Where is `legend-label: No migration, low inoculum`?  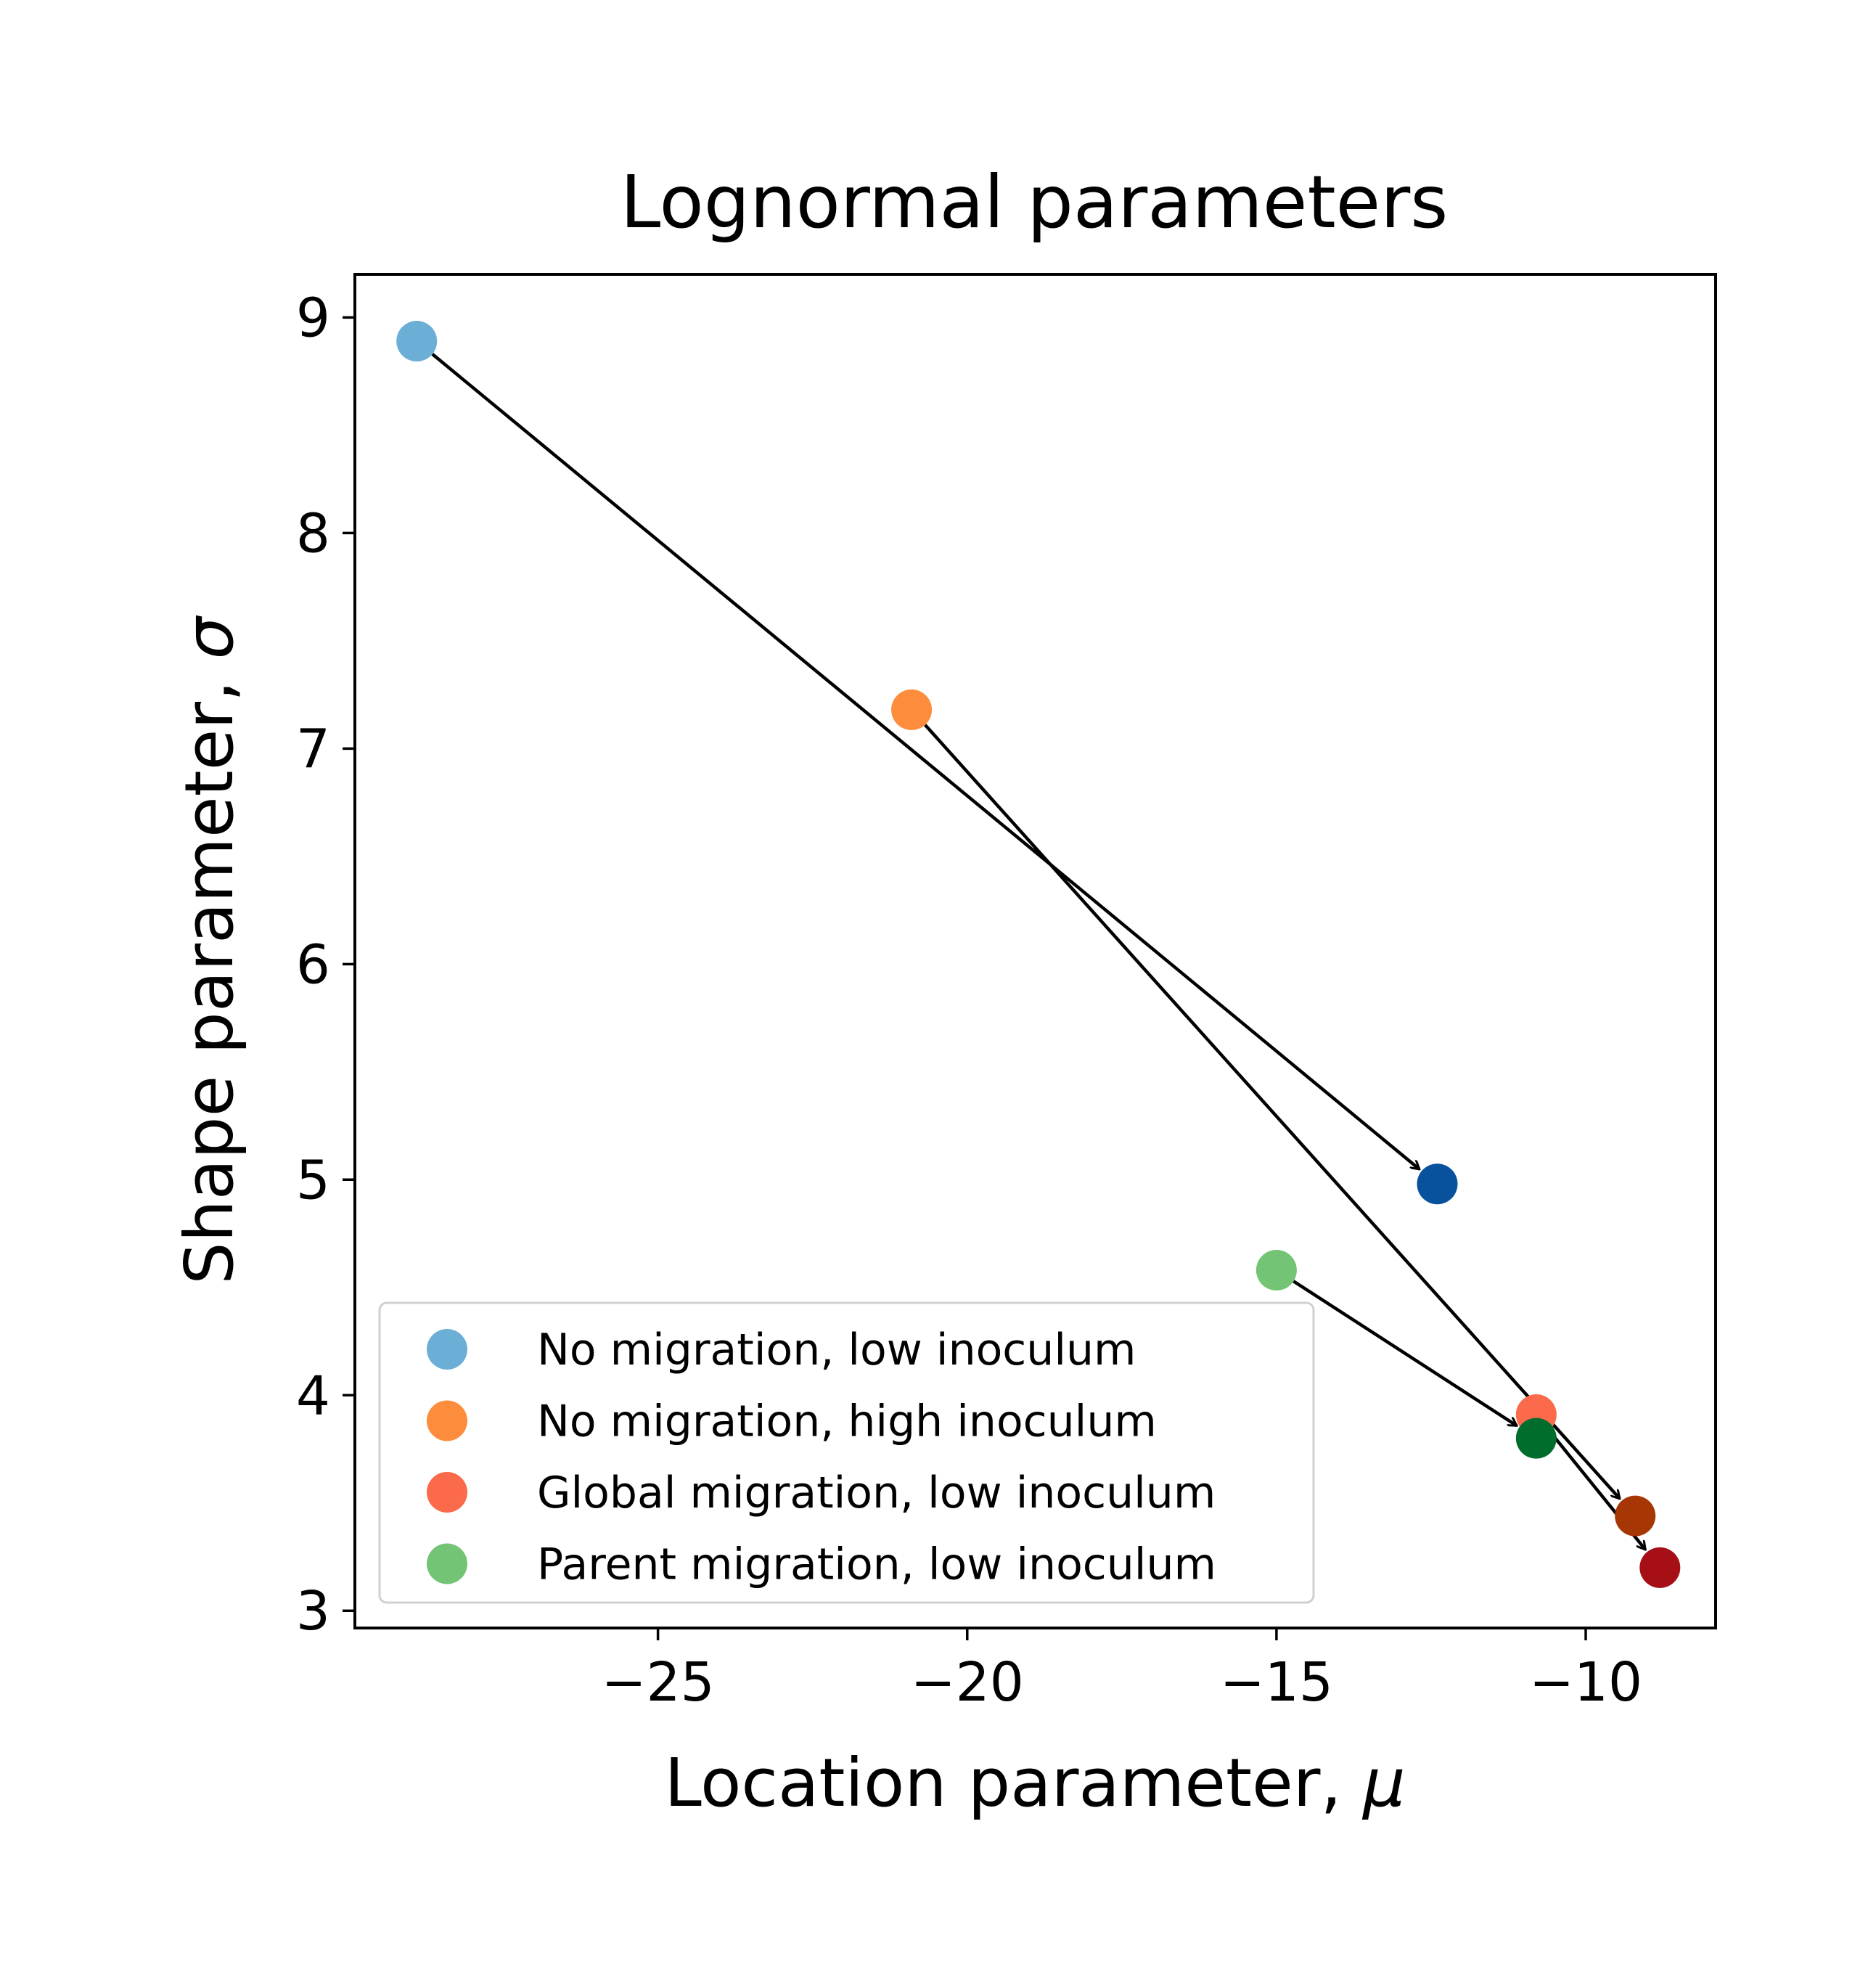 legend-label: No migration, low inoculum is located at coordinates (836, 1350).